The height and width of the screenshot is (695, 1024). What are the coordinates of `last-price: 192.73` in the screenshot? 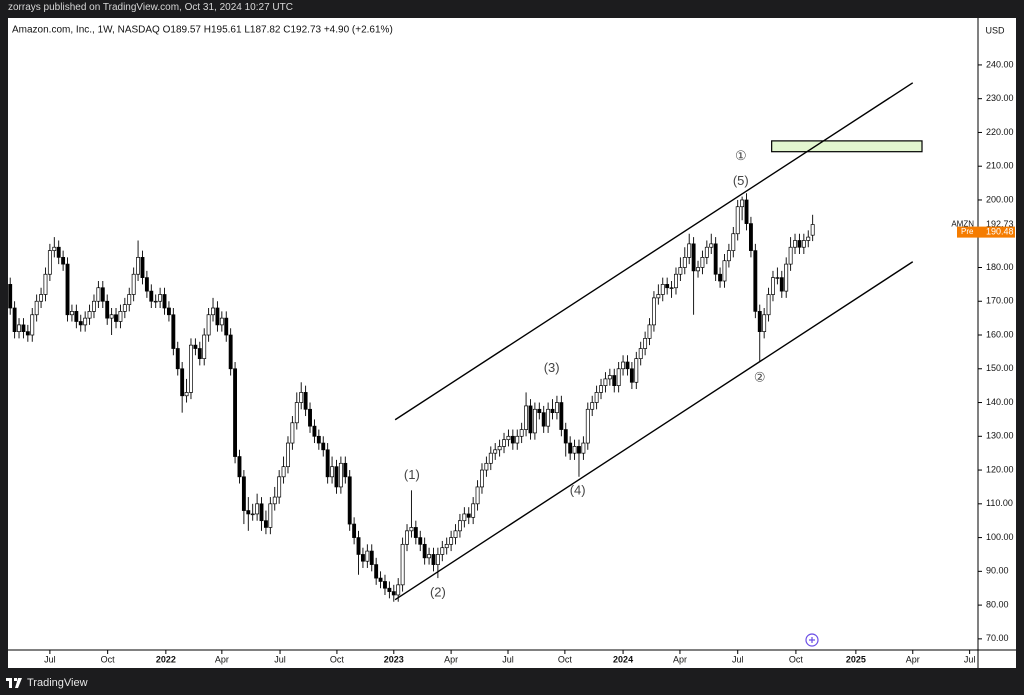 It's located at (1000, 224).